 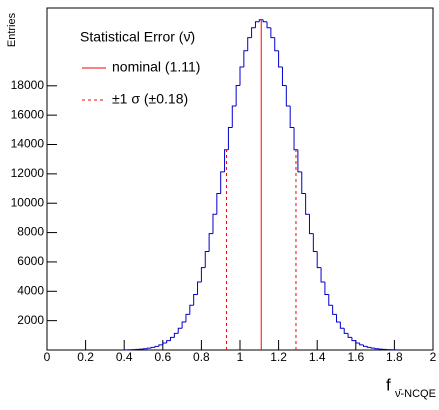 What do you see at coordinates (433, 357) in the screenshot?
I see `x-tick-label: 2` at bounding box center [433, 357].